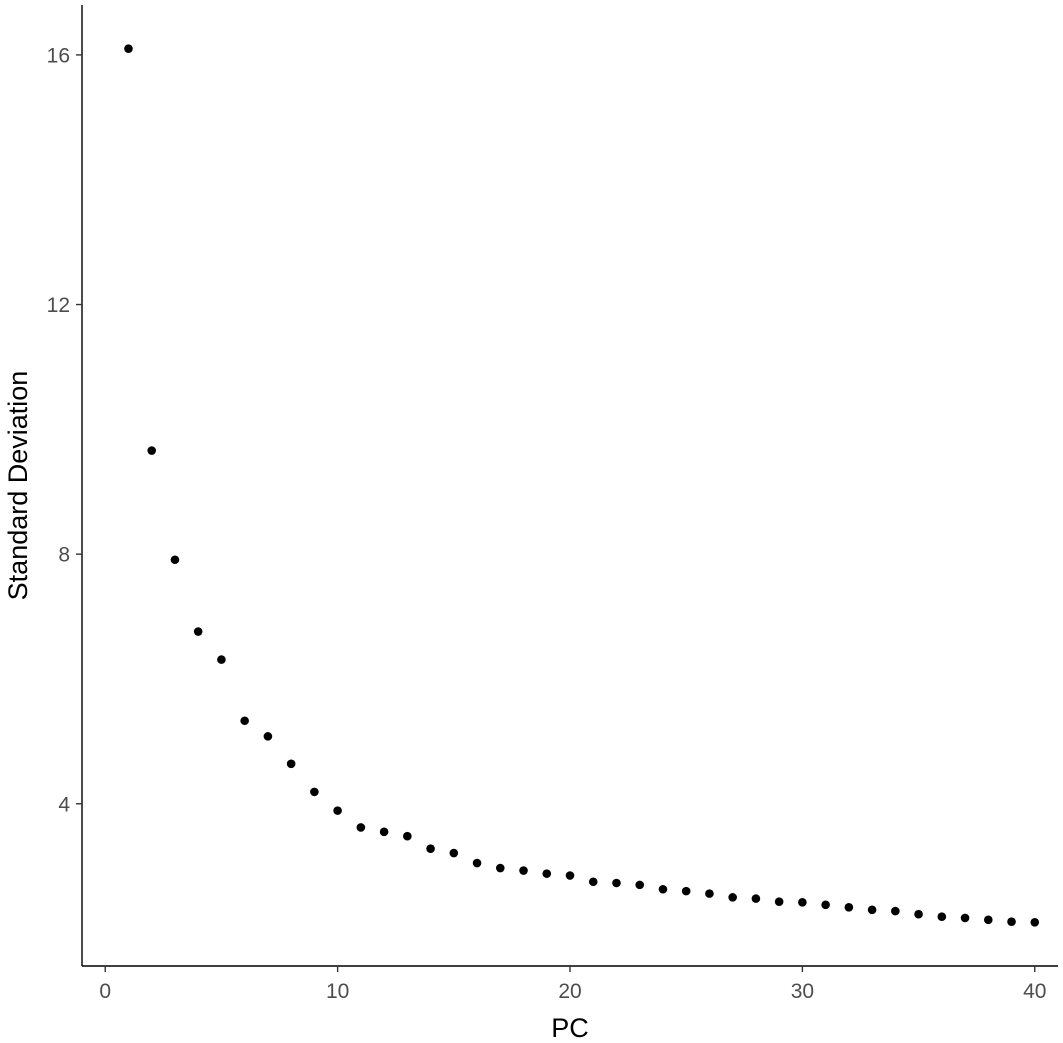 The height and width of the screenshot is (1043, 1063). Describe the element at coordinates (18, 486) in the screenshot. I see `y-axis-title: Standard Deviation` at that location.